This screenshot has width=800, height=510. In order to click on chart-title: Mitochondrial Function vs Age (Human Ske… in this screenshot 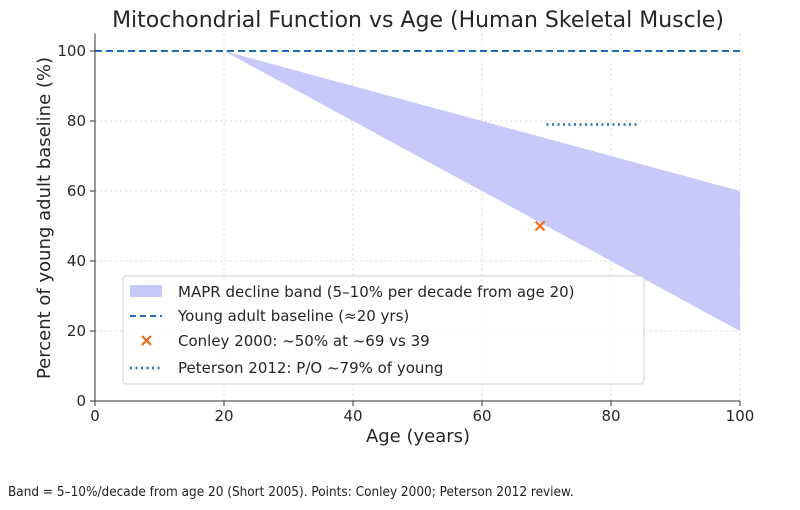, I will do `click(418, 20)`.